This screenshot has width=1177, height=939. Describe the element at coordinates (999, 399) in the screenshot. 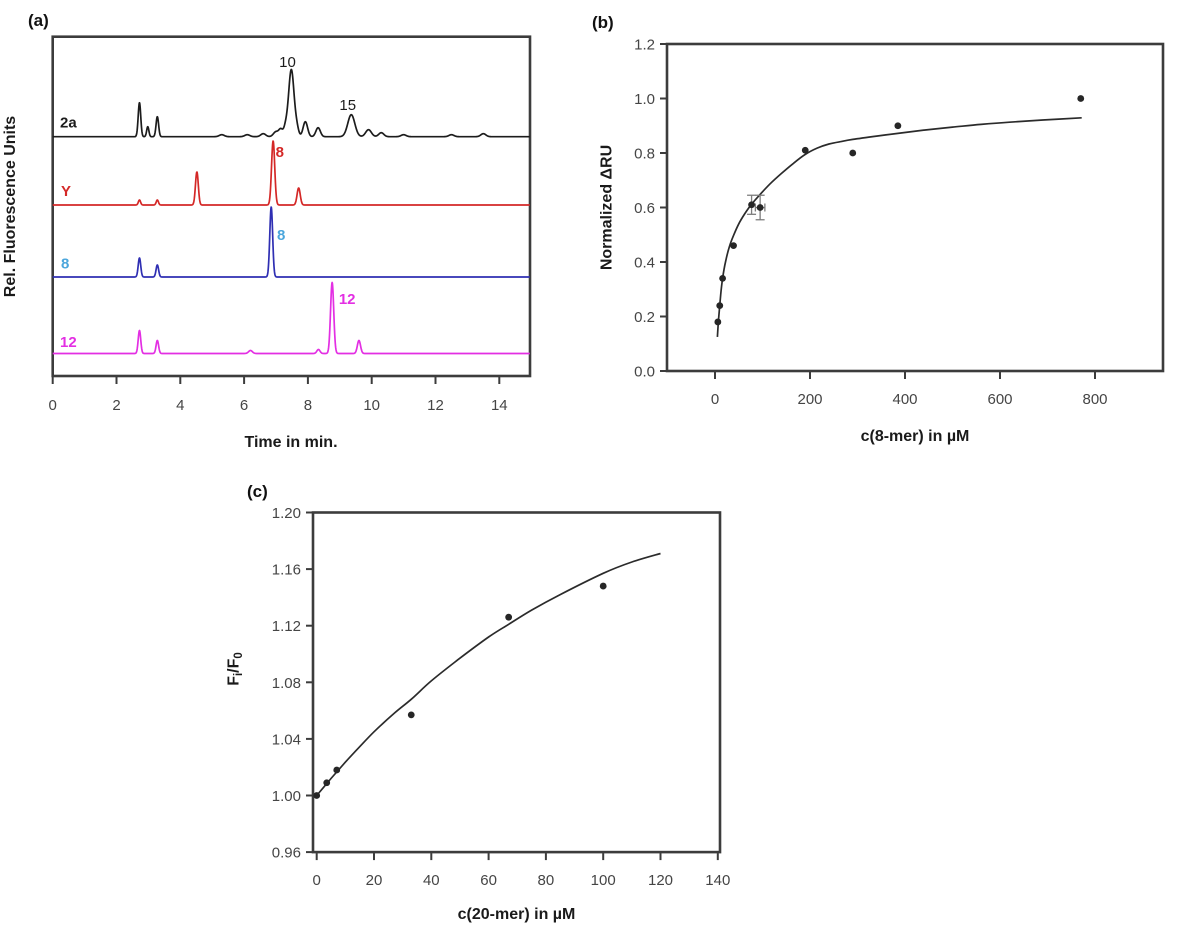

I see `x-tick-label: 600` at that location.